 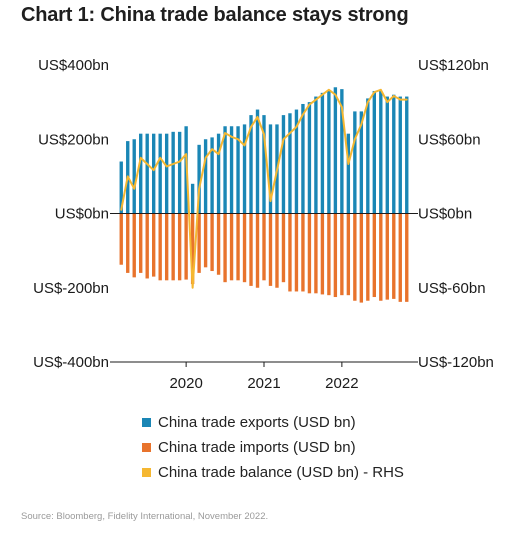 What do you see at coordinates (273, 472) in the screenshot?
I see `legend-item-balance: China trade balance (USD bn) - RHS` at bounding box center [273, 472].